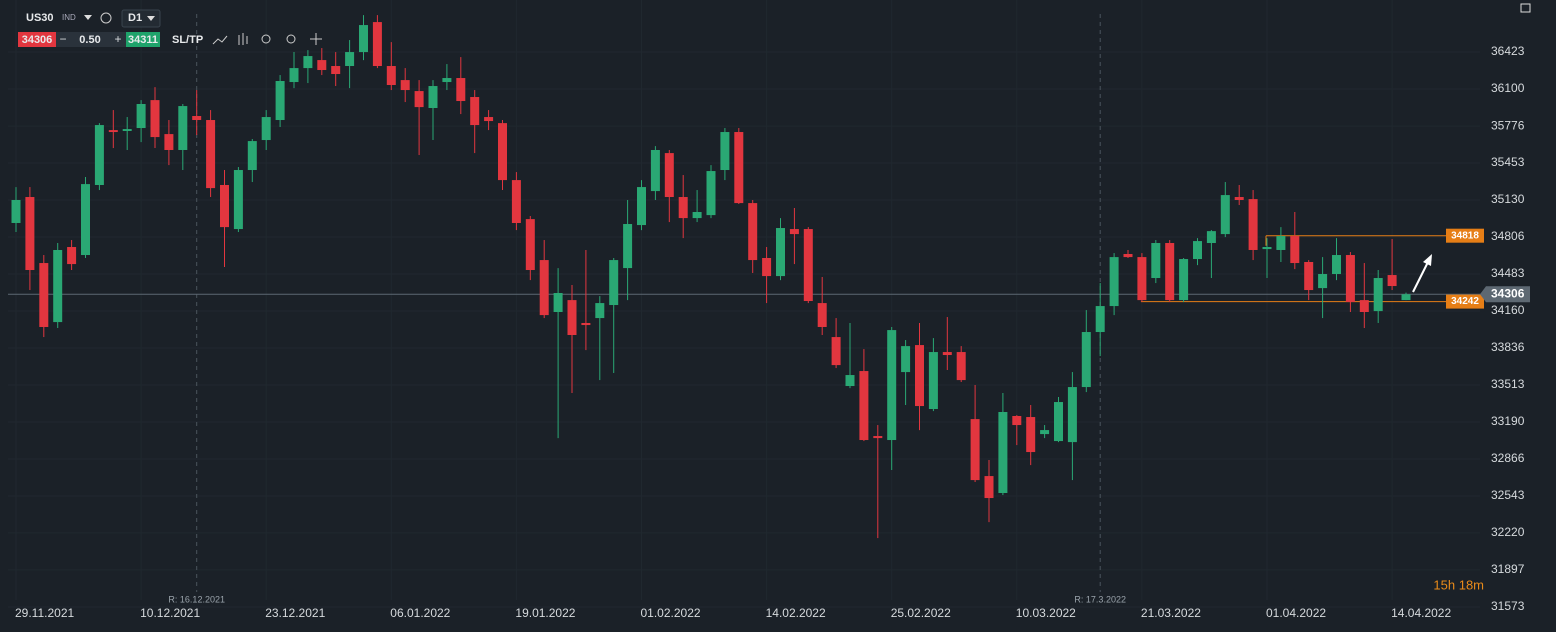  I want to click on y-tick-label: 36100, so click(1508, 88).